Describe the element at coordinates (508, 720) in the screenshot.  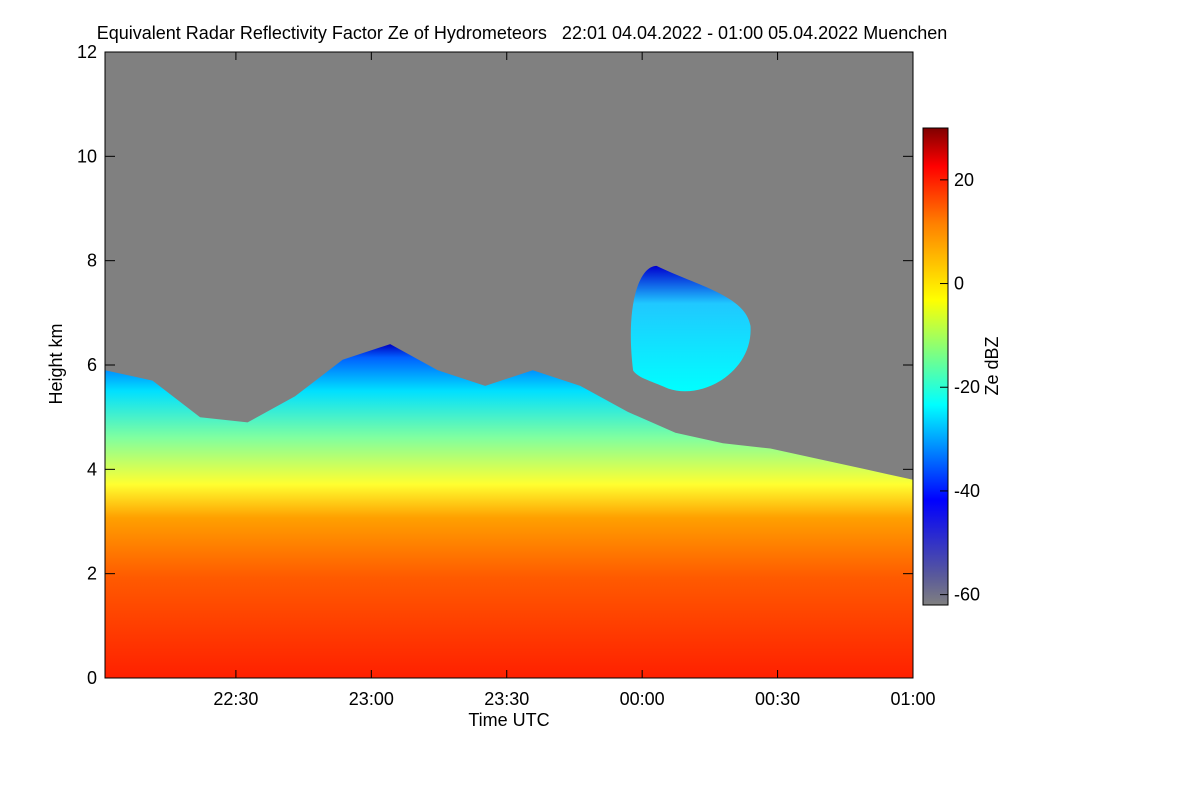
I see `x-axis-label: Time UTC` at that location.